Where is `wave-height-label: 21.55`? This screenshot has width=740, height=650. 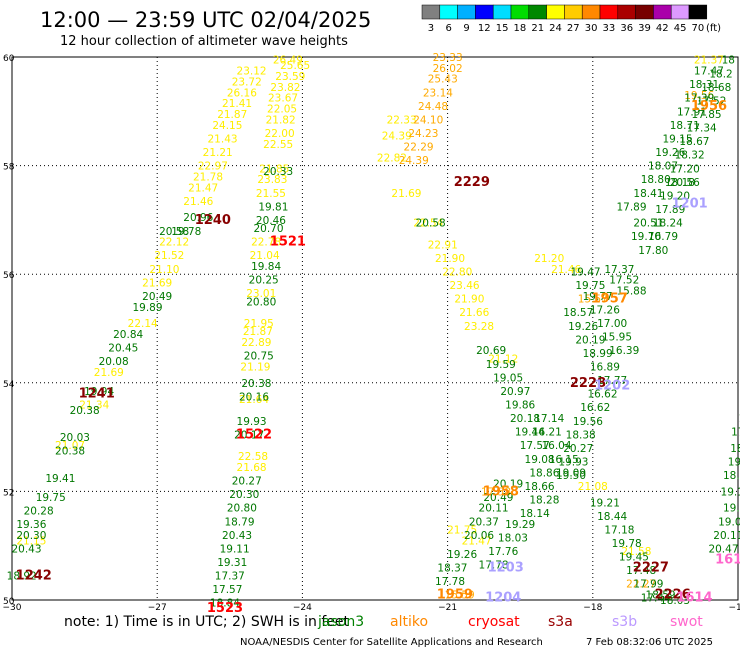
wave-height-label: 21.55 is located at coordinates (271, 194).